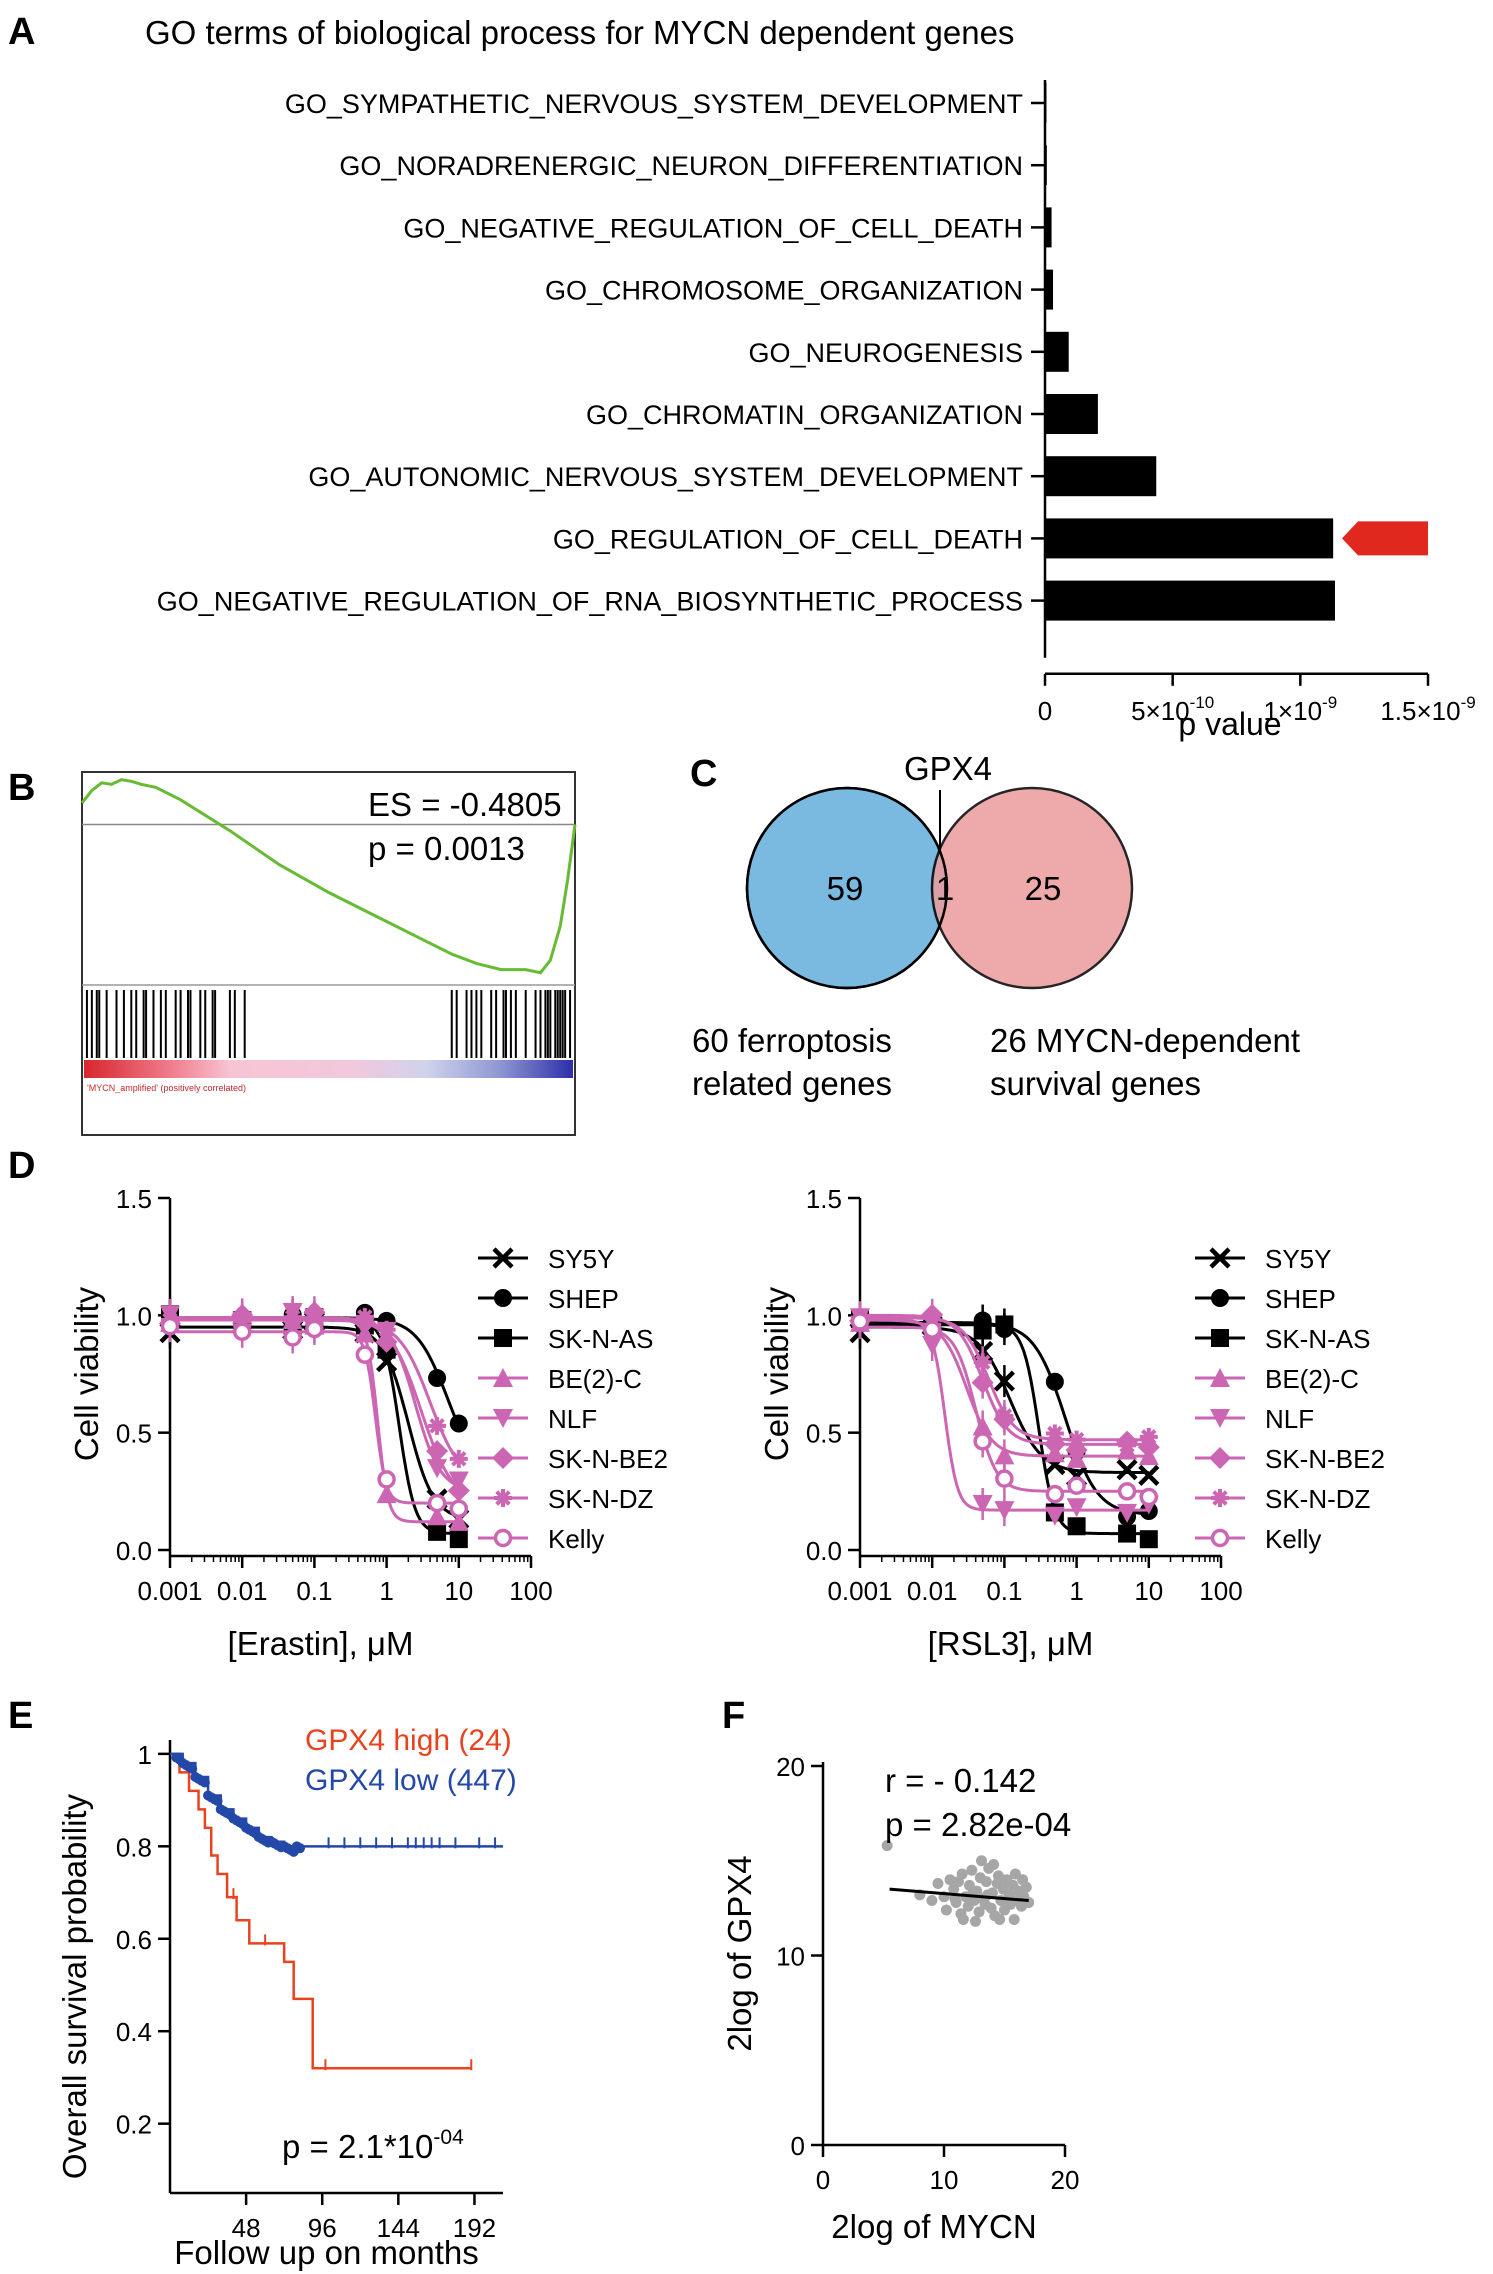 The width and height of the screenshot is (1493, 2274). Describe the element at coordinates (948, 768) in the screenshot. I see `venn-gene-label: GPX4` at that location.